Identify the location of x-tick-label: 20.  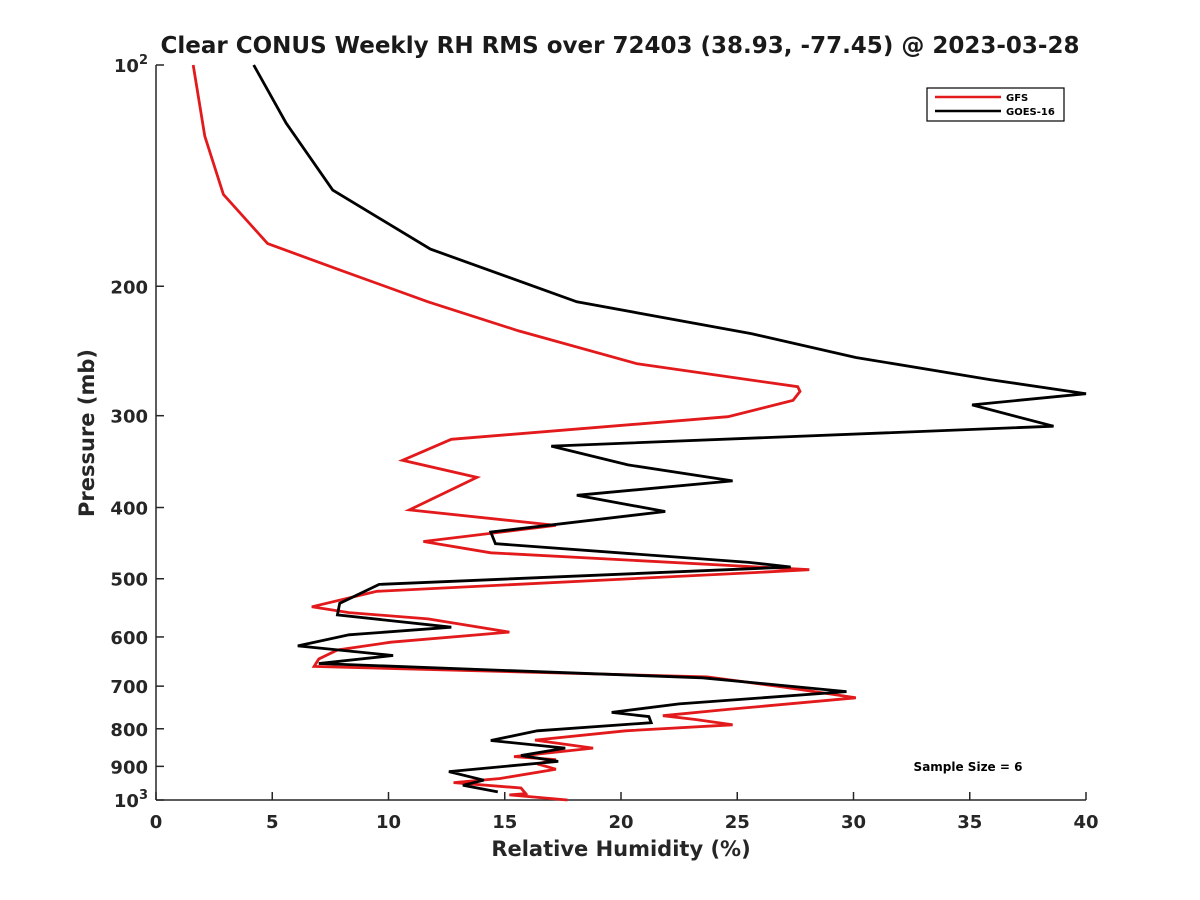
(620, 822).